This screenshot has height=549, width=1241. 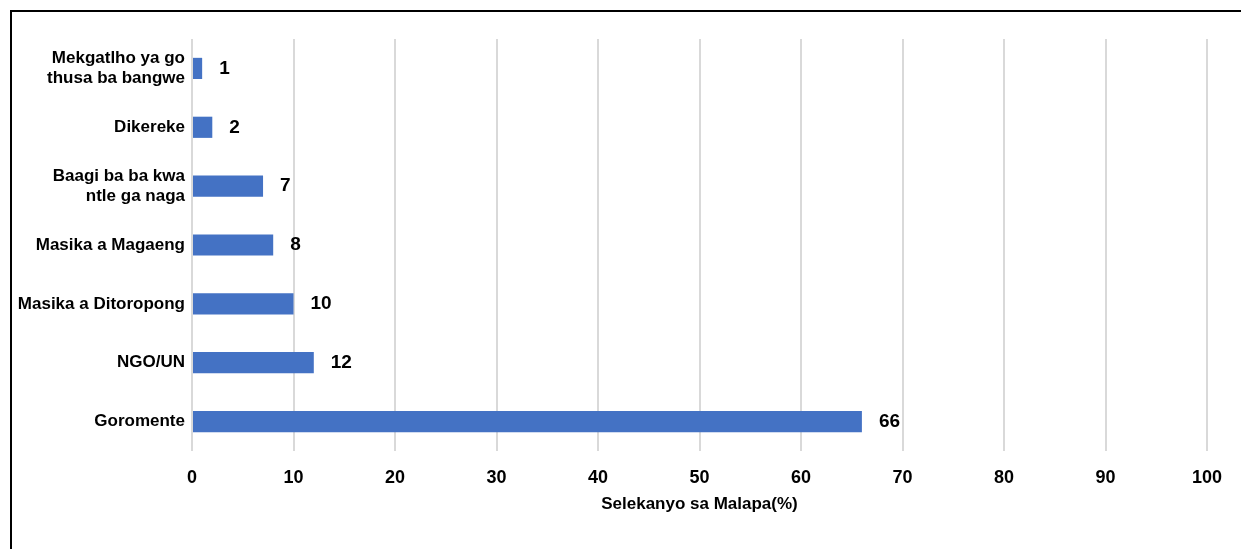 I want to click on y-tick-label: Baagi ba ba kwa ntle ga naga, so click(x=119, y=185).